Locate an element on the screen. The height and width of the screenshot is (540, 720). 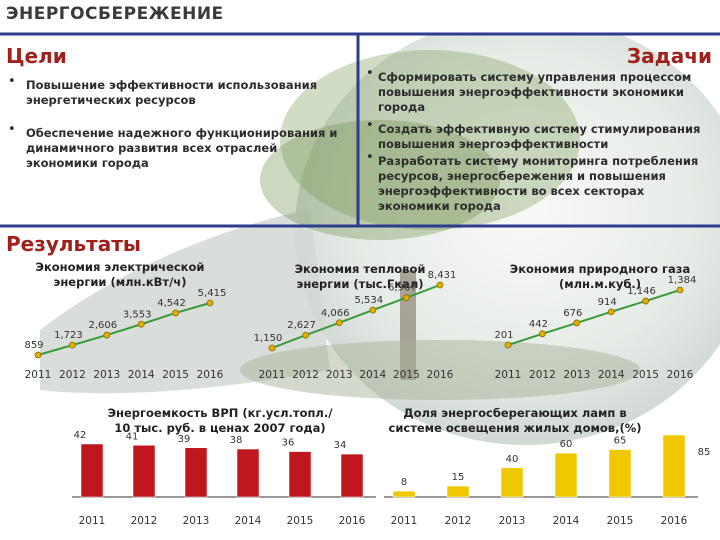
x-tick-label-heat: 2015 is located at coordinates (406, 375).